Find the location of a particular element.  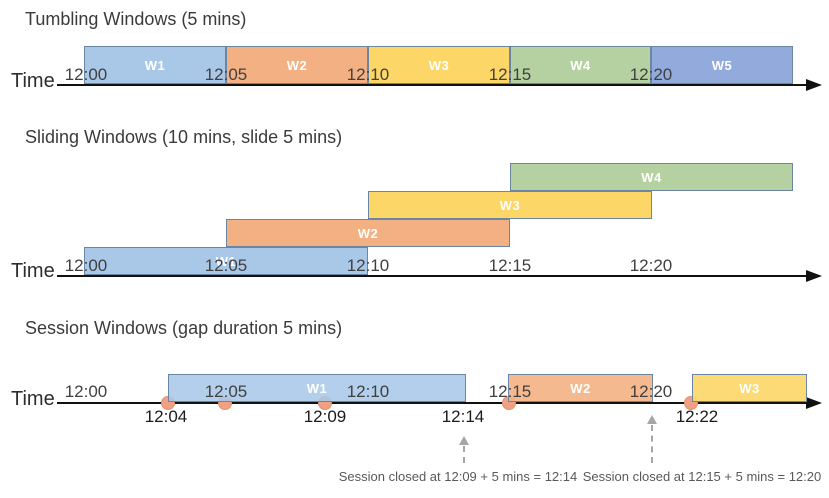

tumbling-window-w5: W5 is located at coordinates (722, 65).